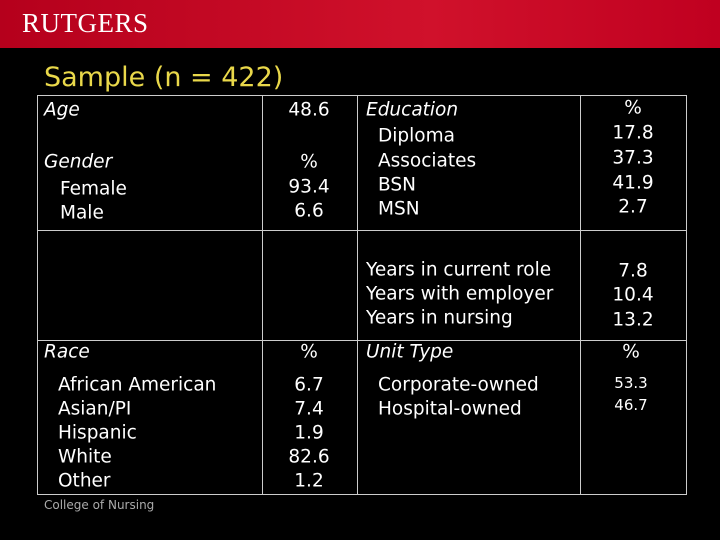 The image size is (720, 540). I want to click on cell-value: 93.4, so click(309, 187).